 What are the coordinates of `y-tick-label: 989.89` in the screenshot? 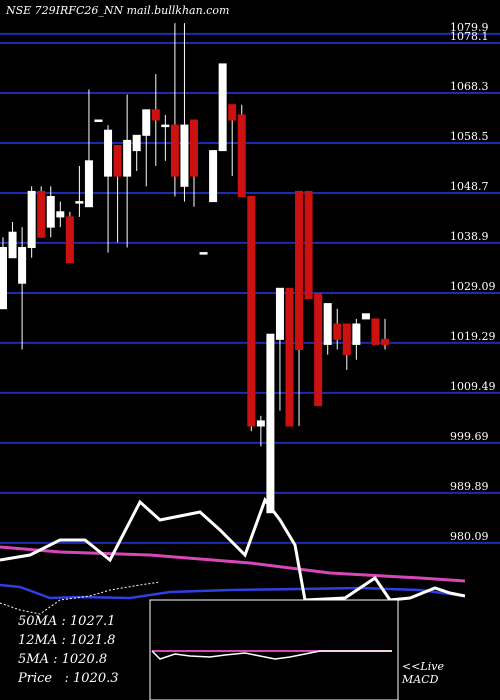 It's located at (469, 486).